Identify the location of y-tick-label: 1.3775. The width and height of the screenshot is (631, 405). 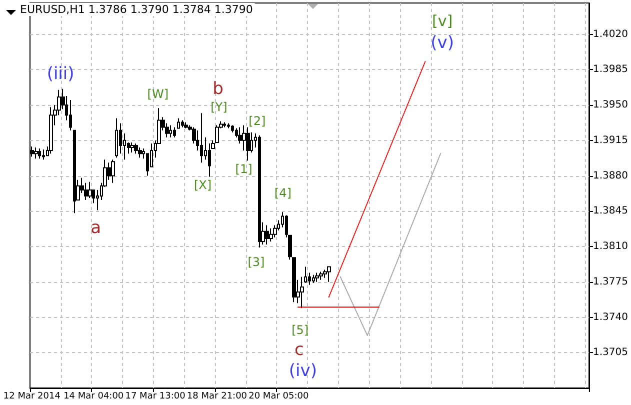
(610, 282).